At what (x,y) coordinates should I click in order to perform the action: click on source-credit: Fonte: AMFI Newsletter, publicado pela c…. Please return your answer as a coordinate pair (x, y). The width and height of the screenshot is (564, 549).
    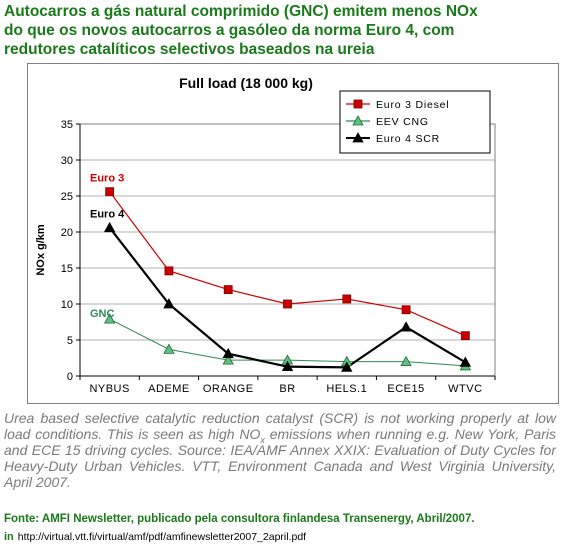
    Looking at the image, I should click on (239, 519).